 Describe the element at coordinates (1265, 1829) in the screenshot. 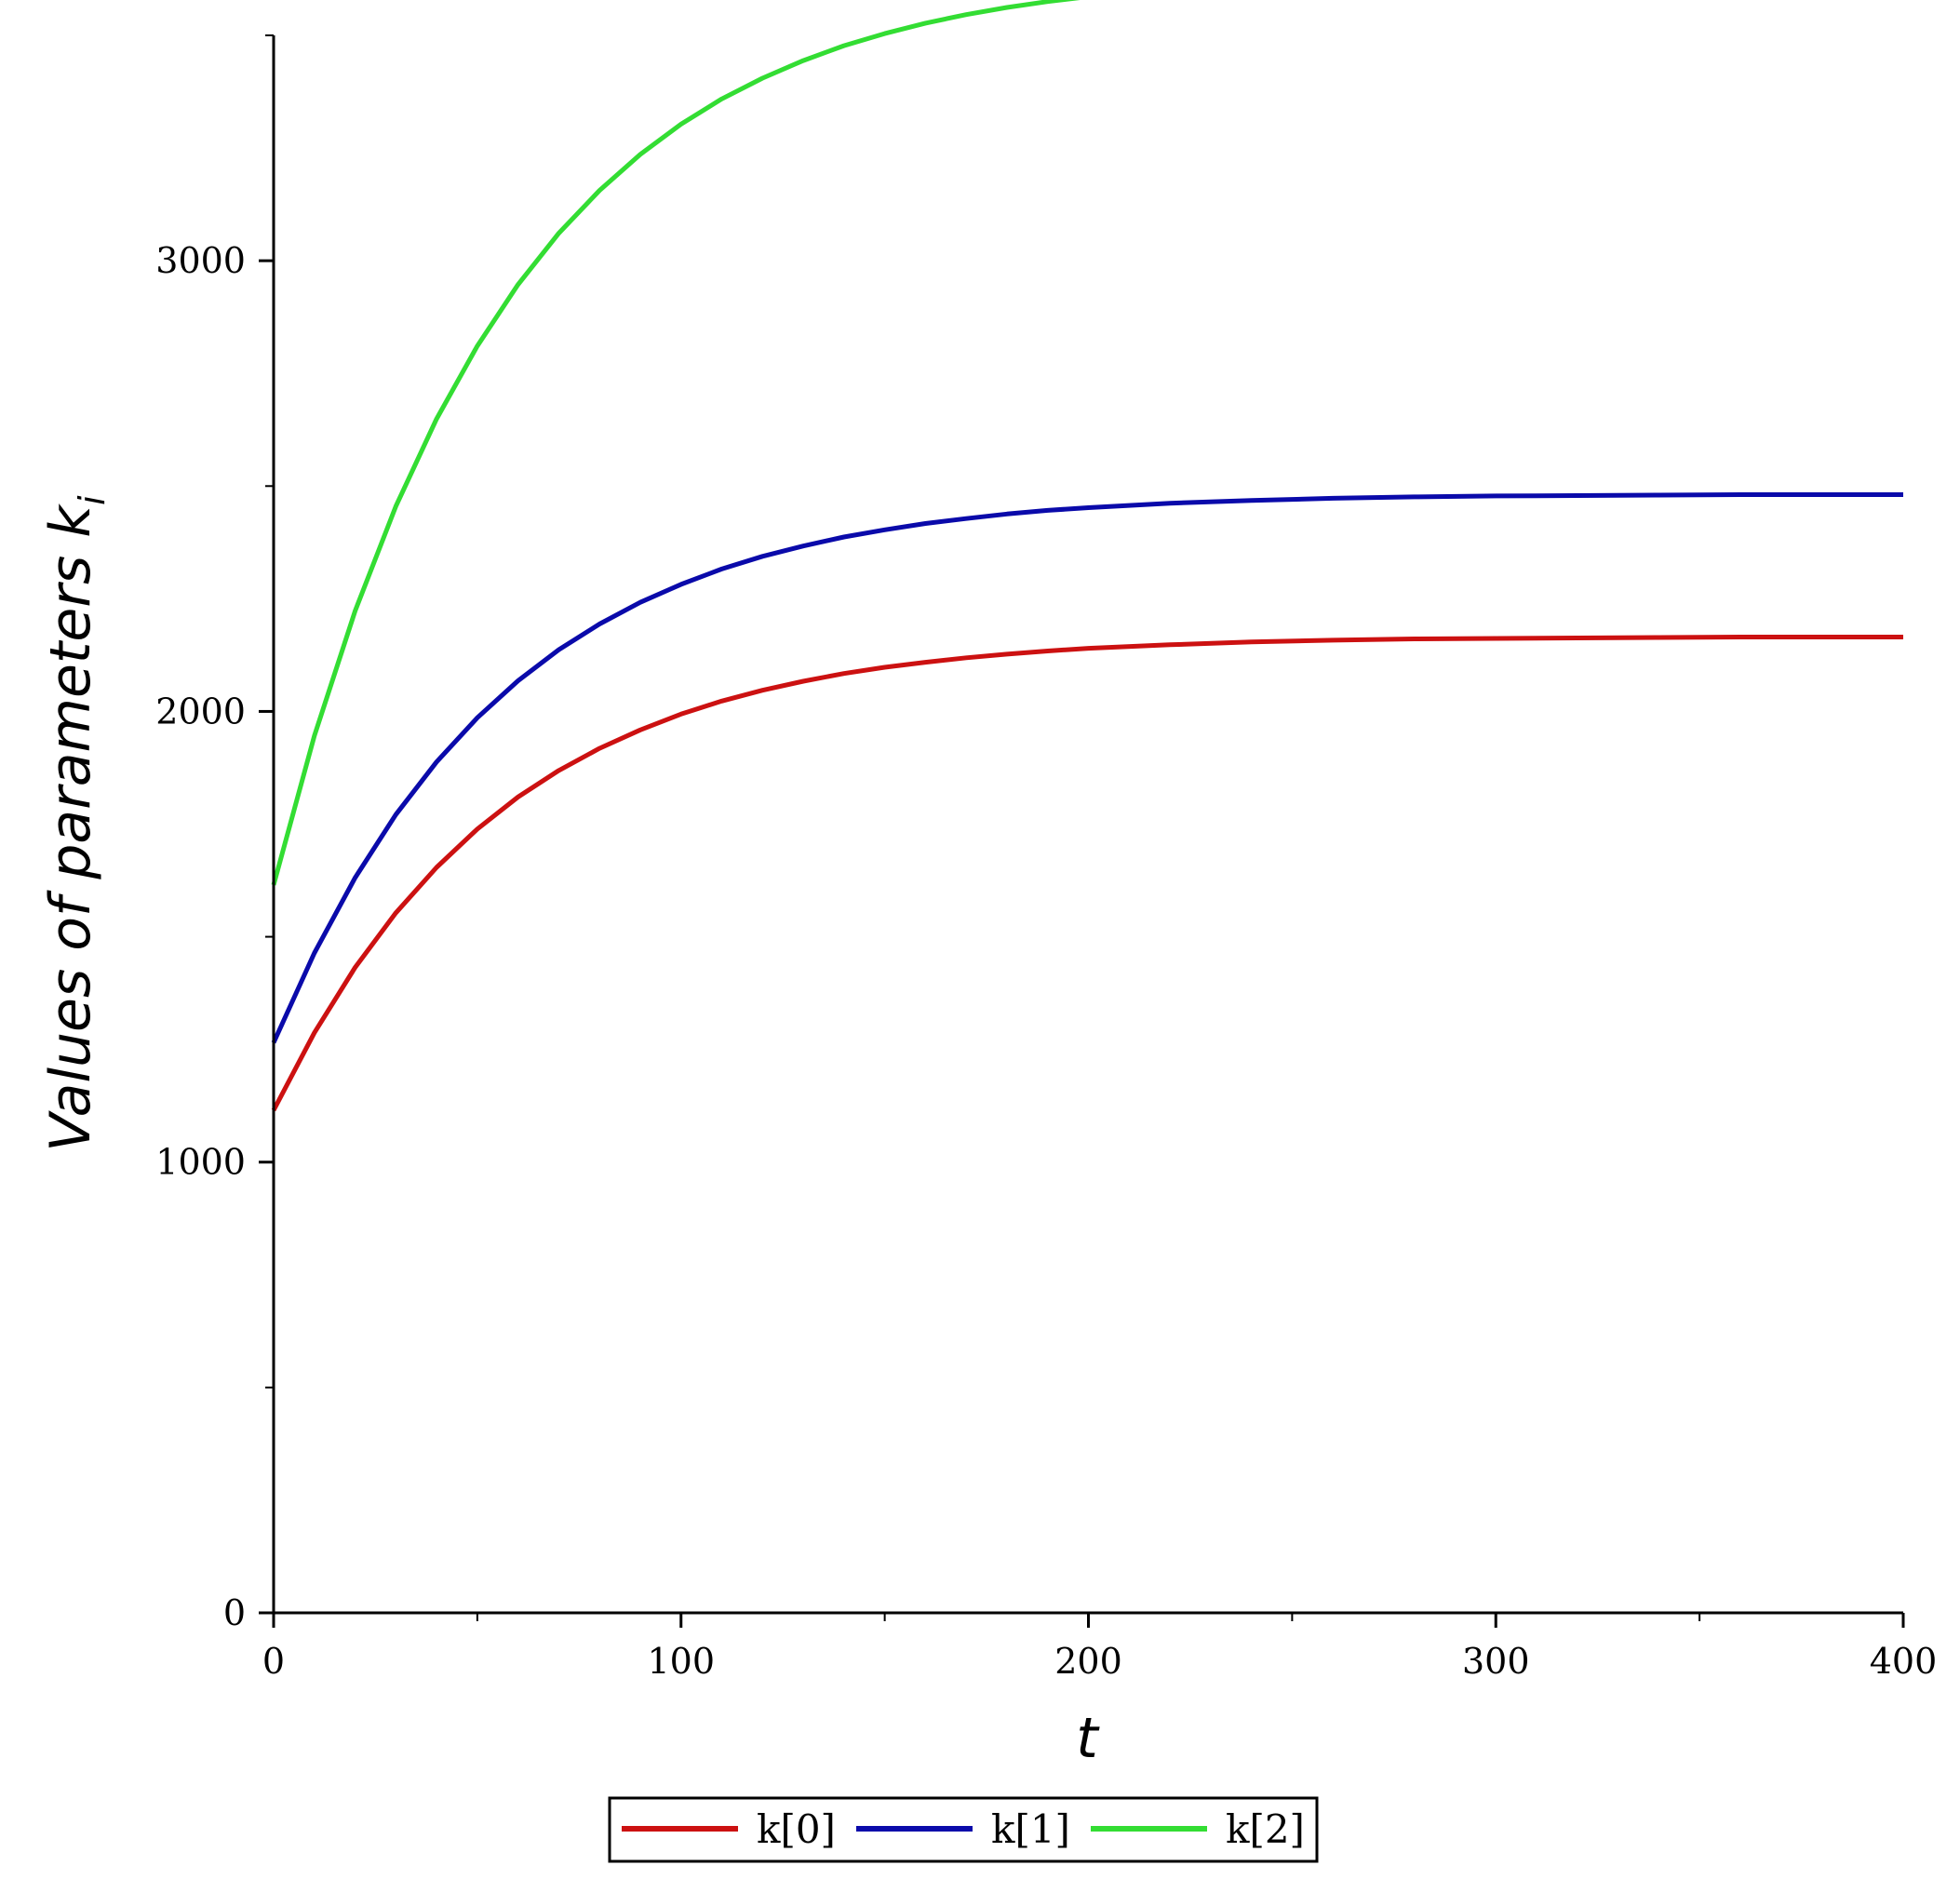

I see `legend-label-k2: k[2]` at that location.